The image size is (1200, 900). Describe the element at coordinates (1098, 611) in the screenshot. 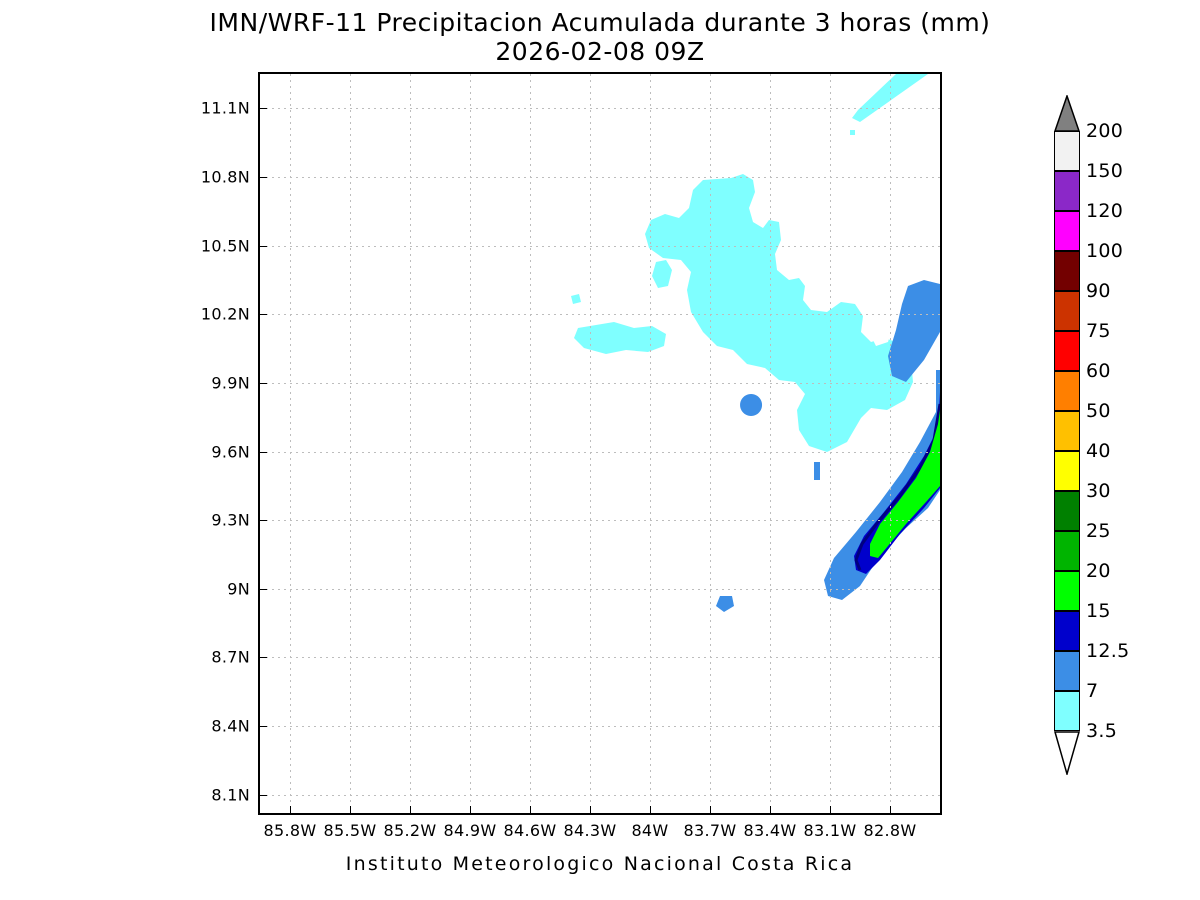

I see `colorbar-label-15: 15` at that location.